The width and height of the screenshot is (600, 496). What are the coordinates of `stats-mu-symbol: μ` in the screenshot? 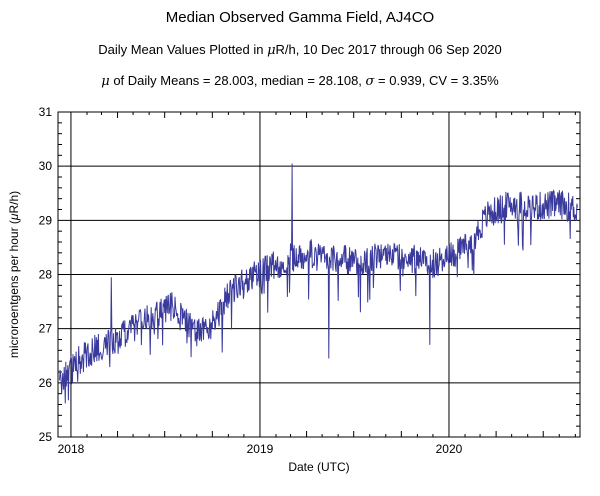 It's located at (105, 81).